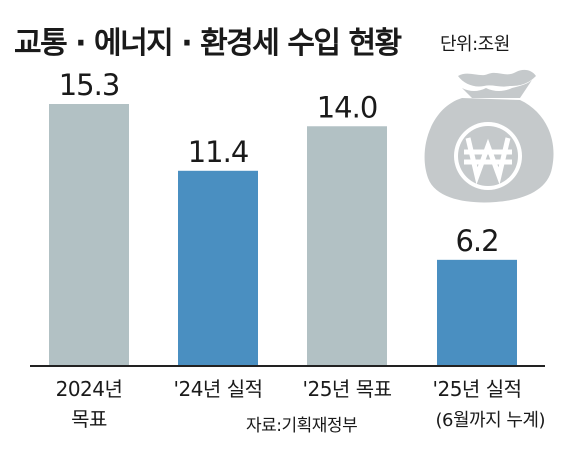 The image size is (563, 461). Describe the element at coordinates (89, 419) in the screenshot. I see `category-label-0-1: 목표` at that location.